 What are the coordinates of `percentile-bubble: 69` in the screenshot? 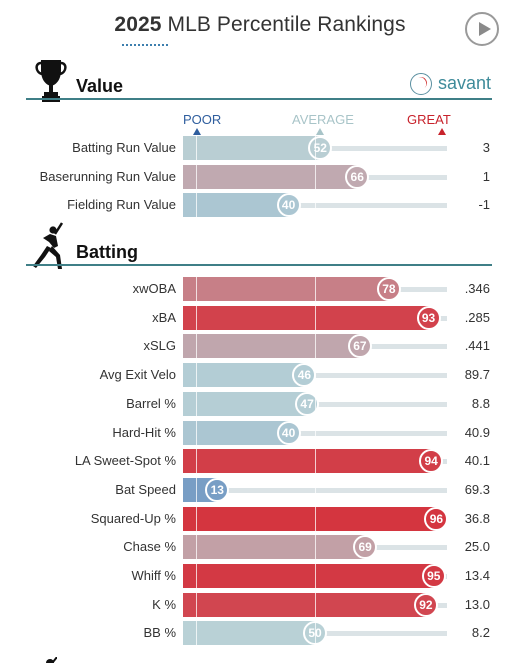 It's located at (365, 547).